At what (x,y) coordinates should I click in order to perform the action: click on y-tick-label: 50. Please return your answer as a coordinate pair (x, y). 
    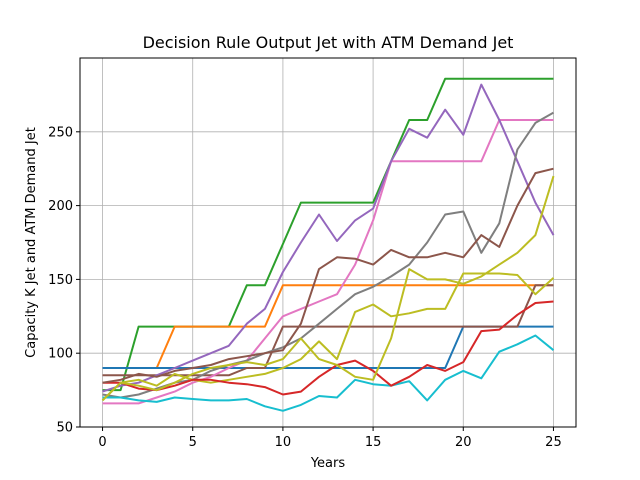
    Looking at the image, I should click on (64, 428).